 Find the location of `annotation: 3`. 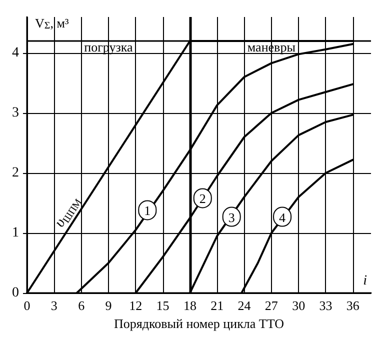

annotation: 3 is located at coordinates (231, 217).